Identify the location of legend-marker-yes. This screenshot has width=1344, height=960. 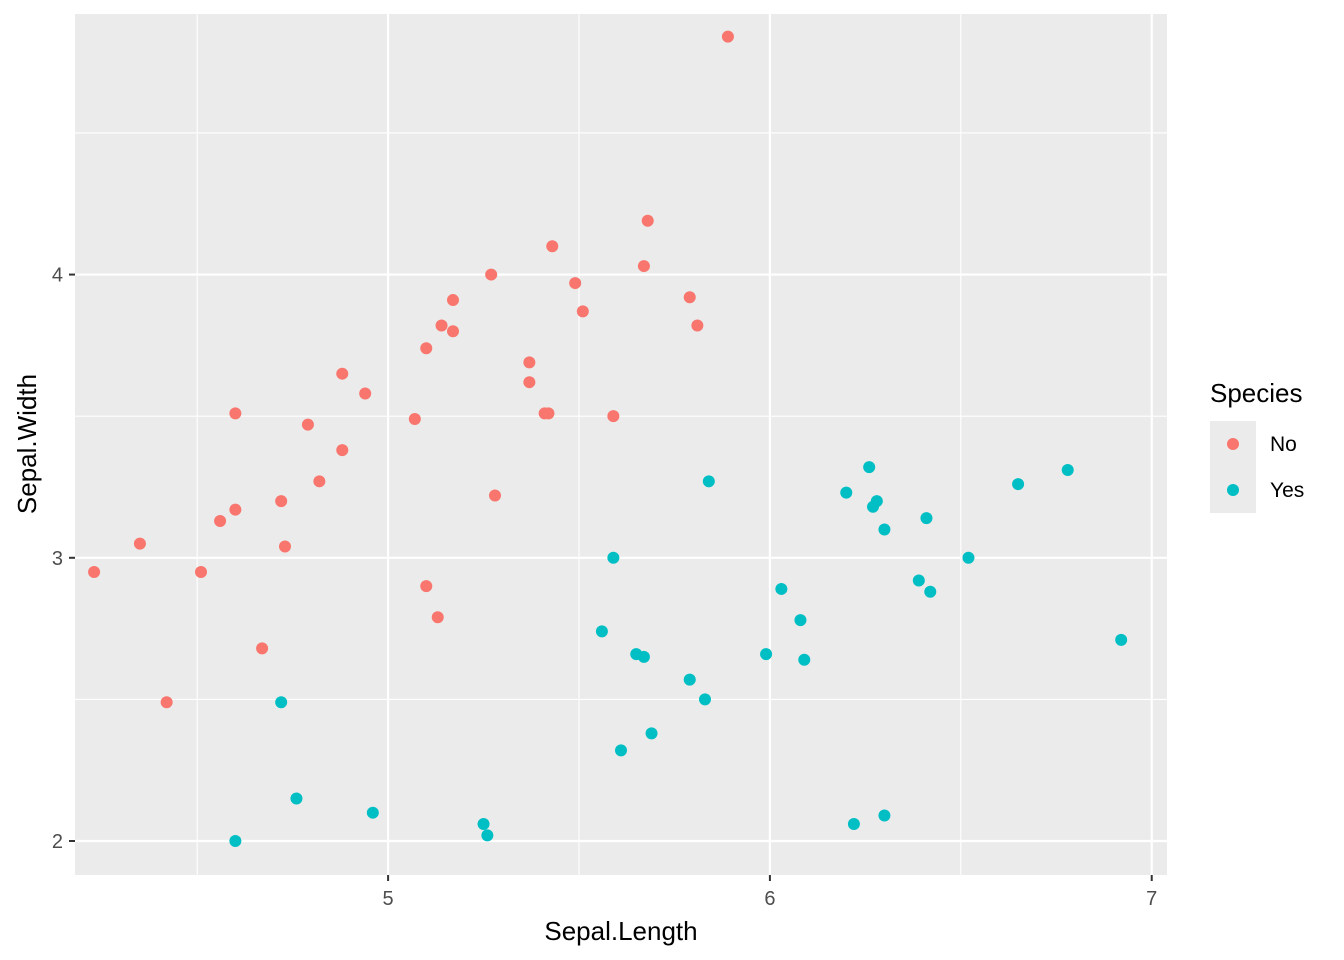
(1233, 490).